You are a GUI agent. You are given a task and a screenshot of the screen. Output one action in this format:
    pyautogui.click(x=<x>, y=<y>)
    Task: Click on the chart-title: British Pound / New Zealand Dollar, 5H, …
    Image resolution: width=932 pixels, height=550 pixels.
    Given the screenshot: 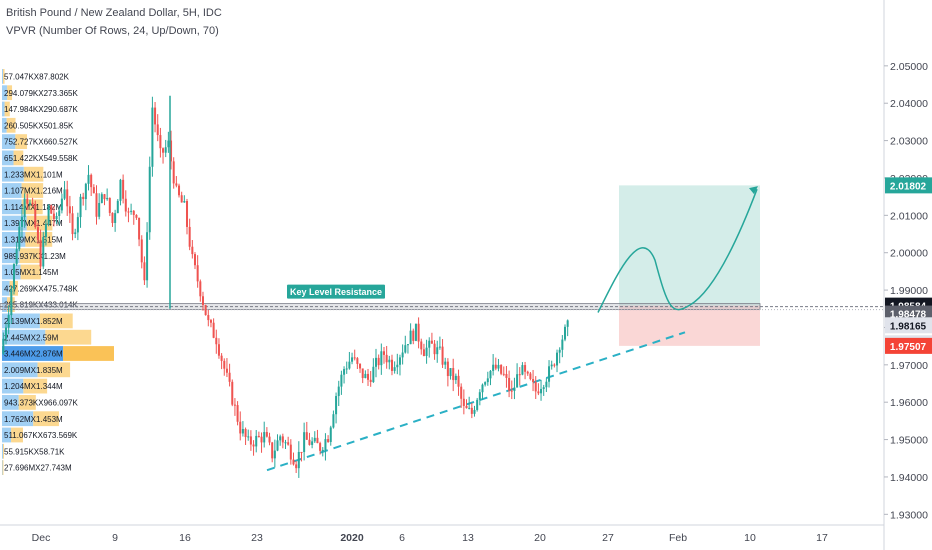 What is the action you would take?
    pyautogui.click(x=114, y=13)
    